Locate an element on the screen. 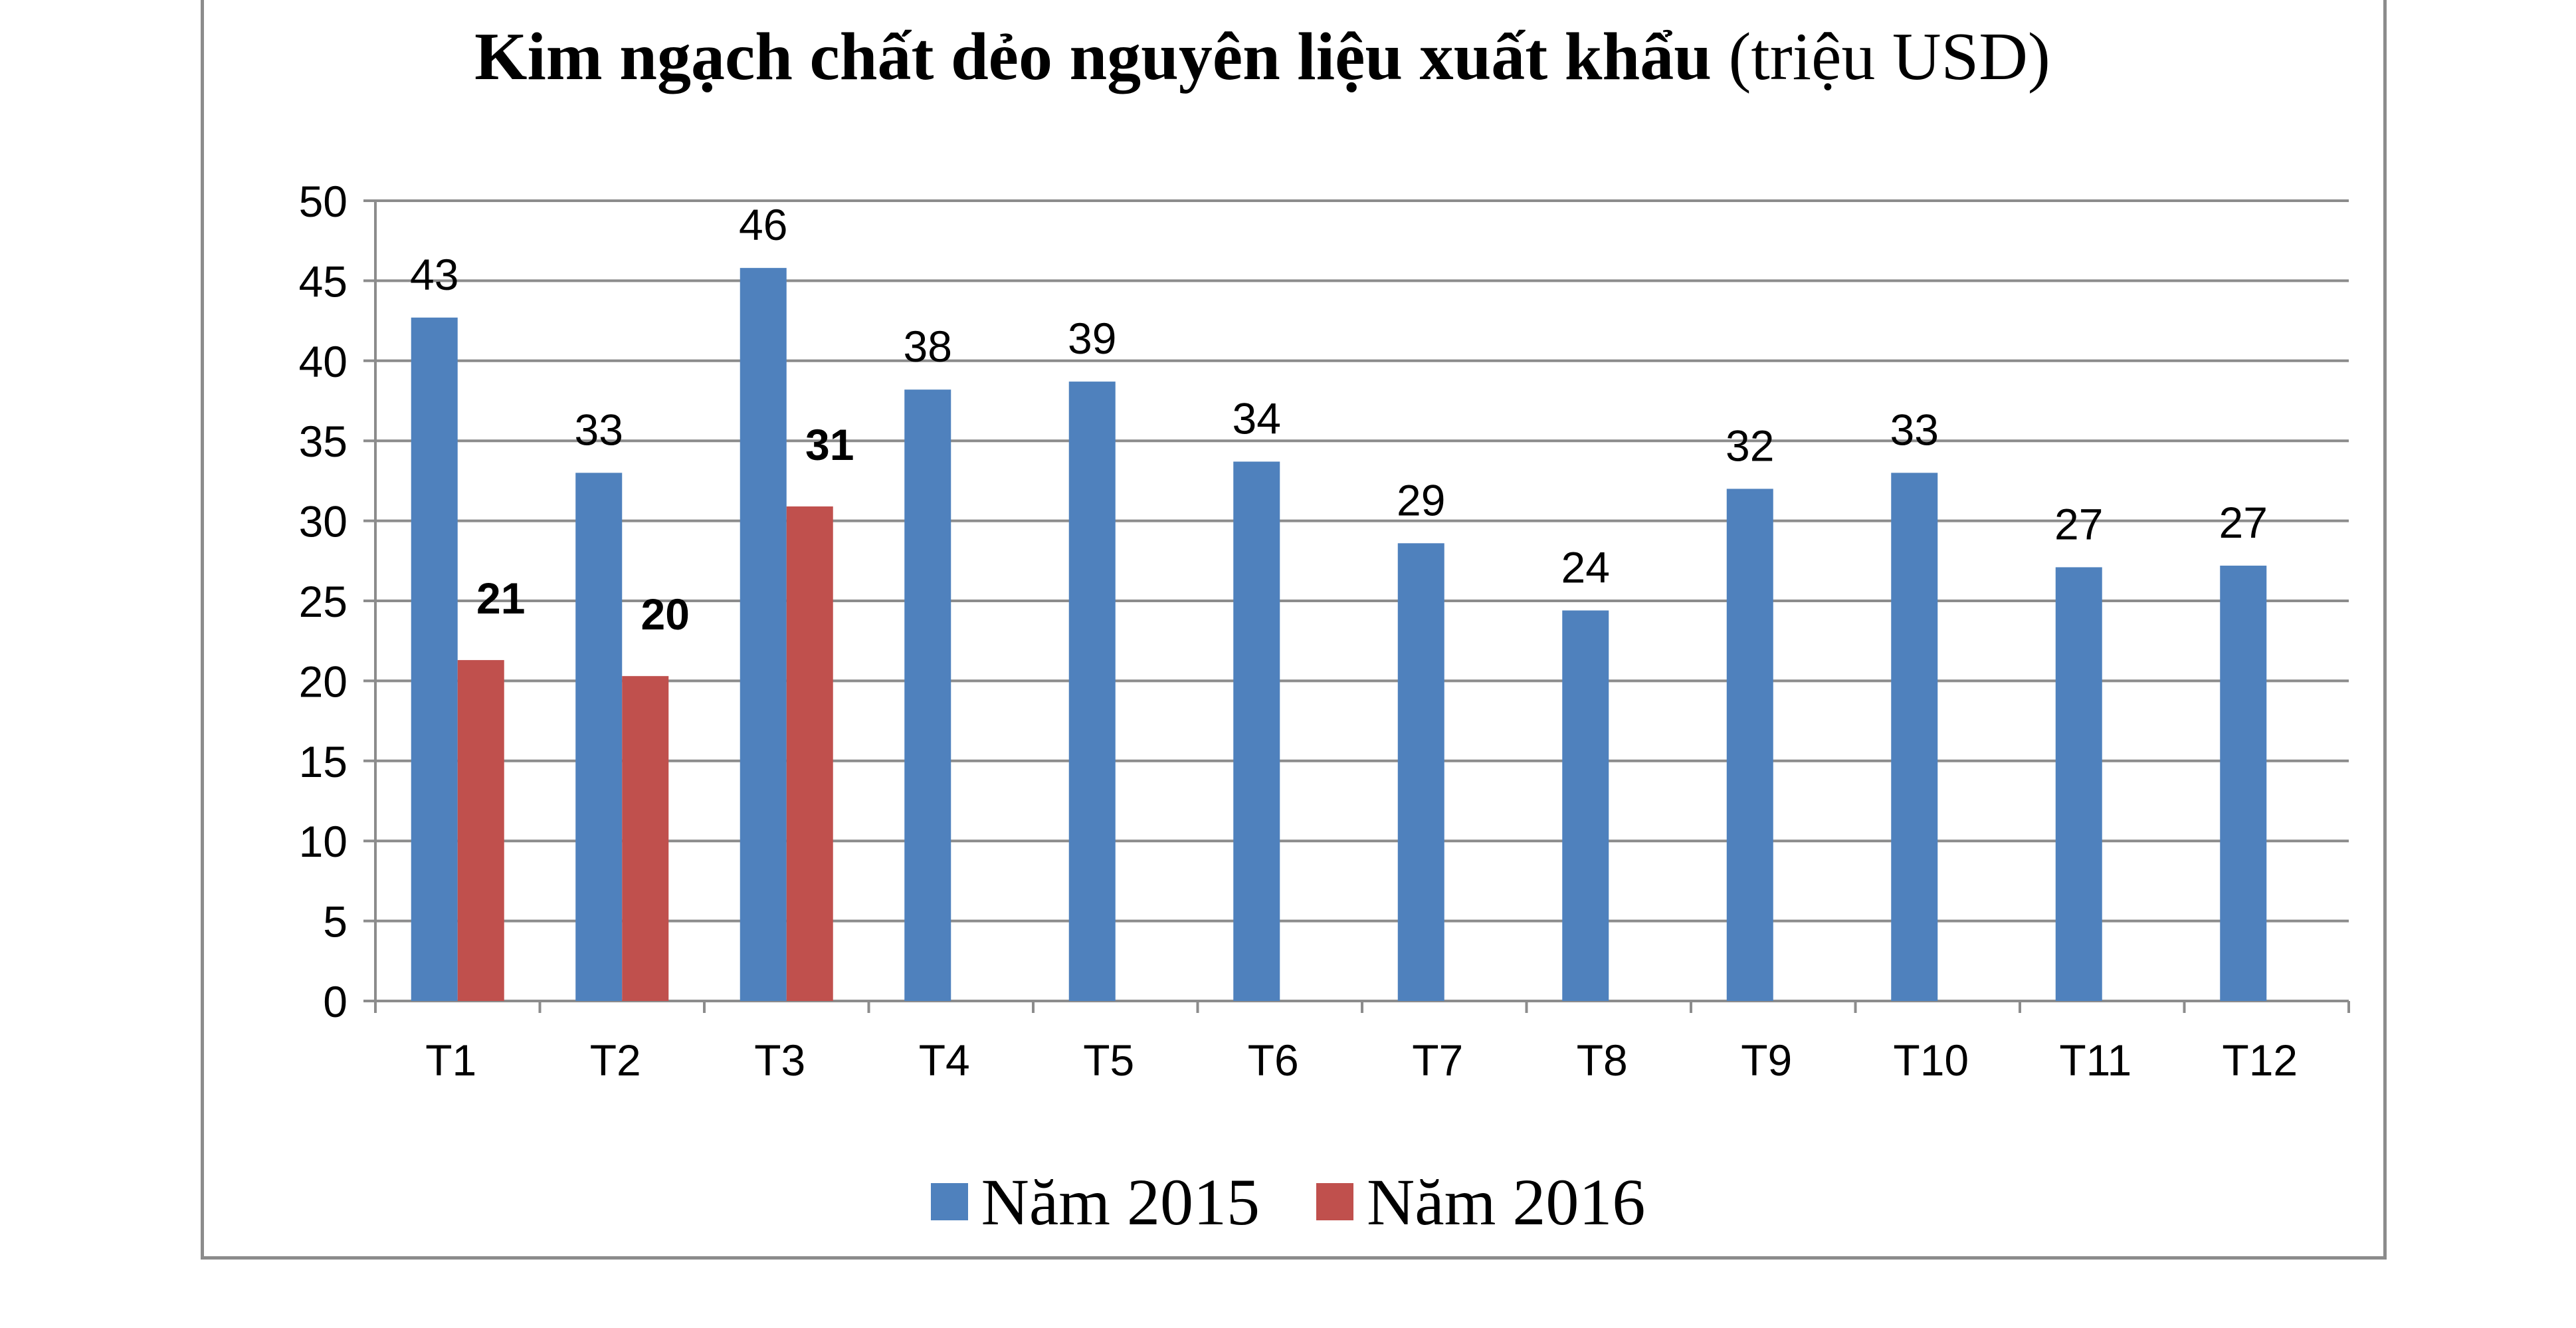 The height and width of the screenshot is (1328, 2576). y-tick-label: 5 is located at coordinates (335, 921).